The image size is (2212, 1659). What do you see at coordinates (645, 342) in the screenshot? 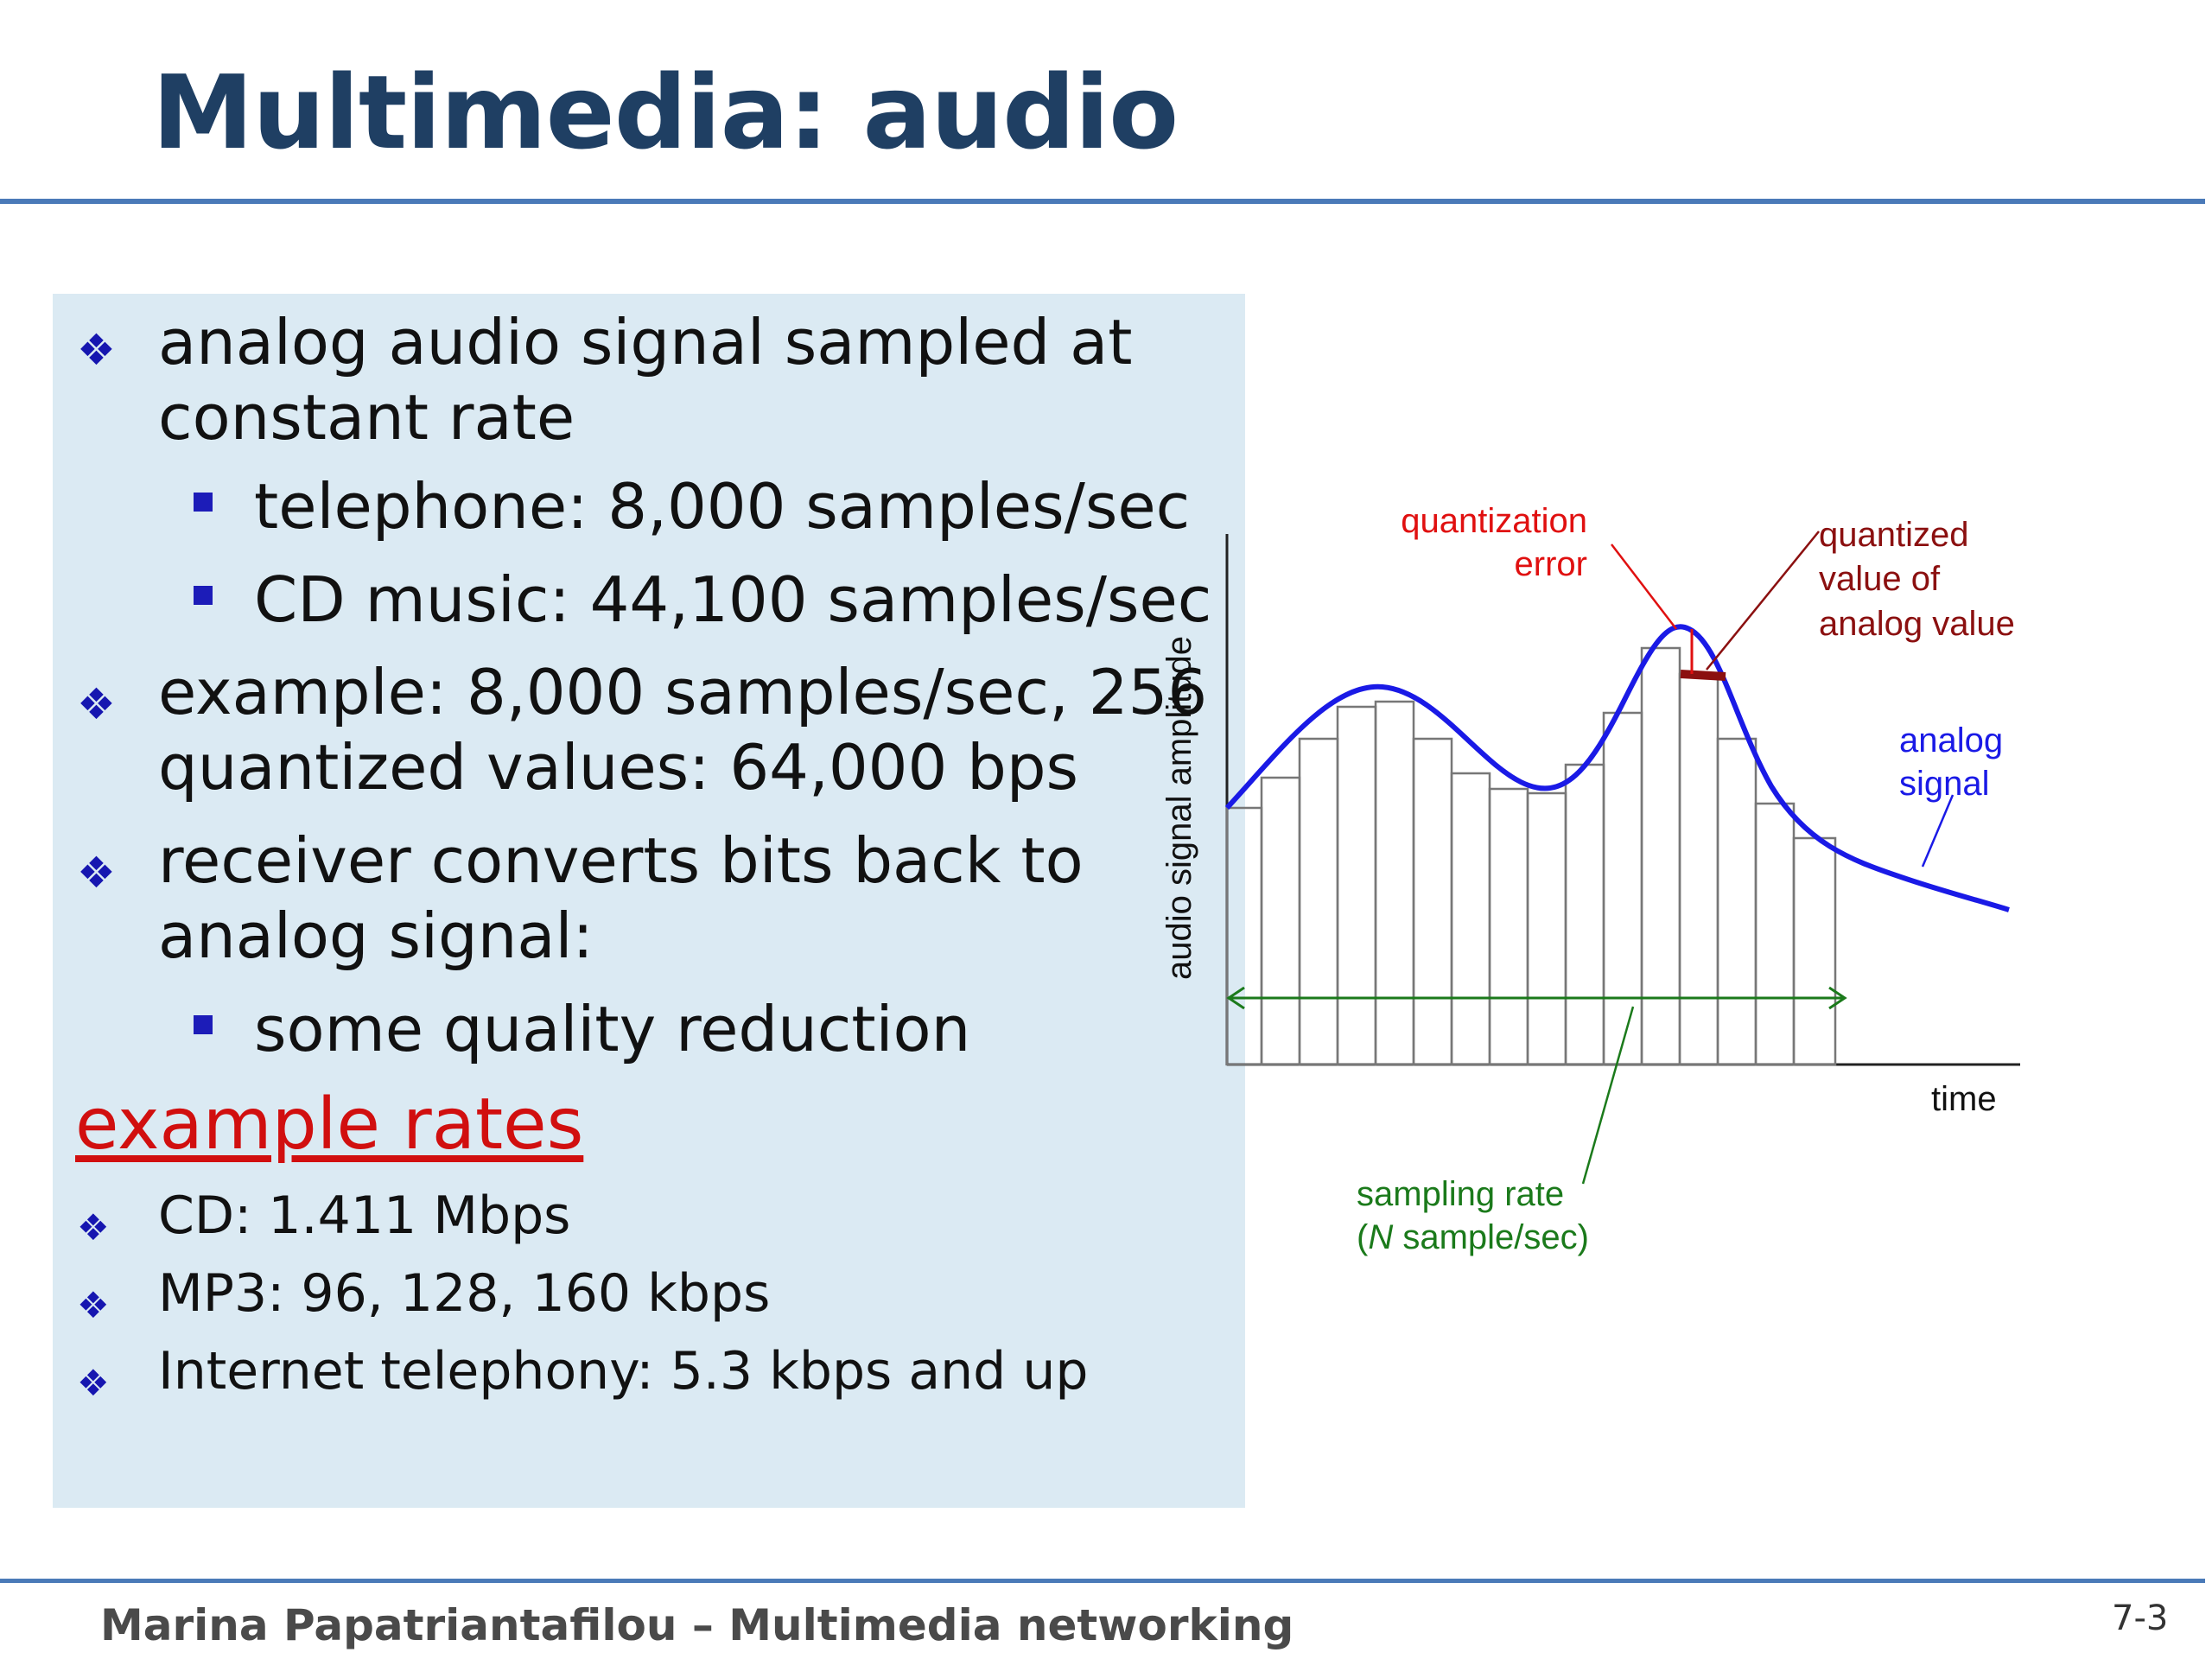
I see `bullet-text: analog audio signal sampled at` at bounding box center [645, 342].